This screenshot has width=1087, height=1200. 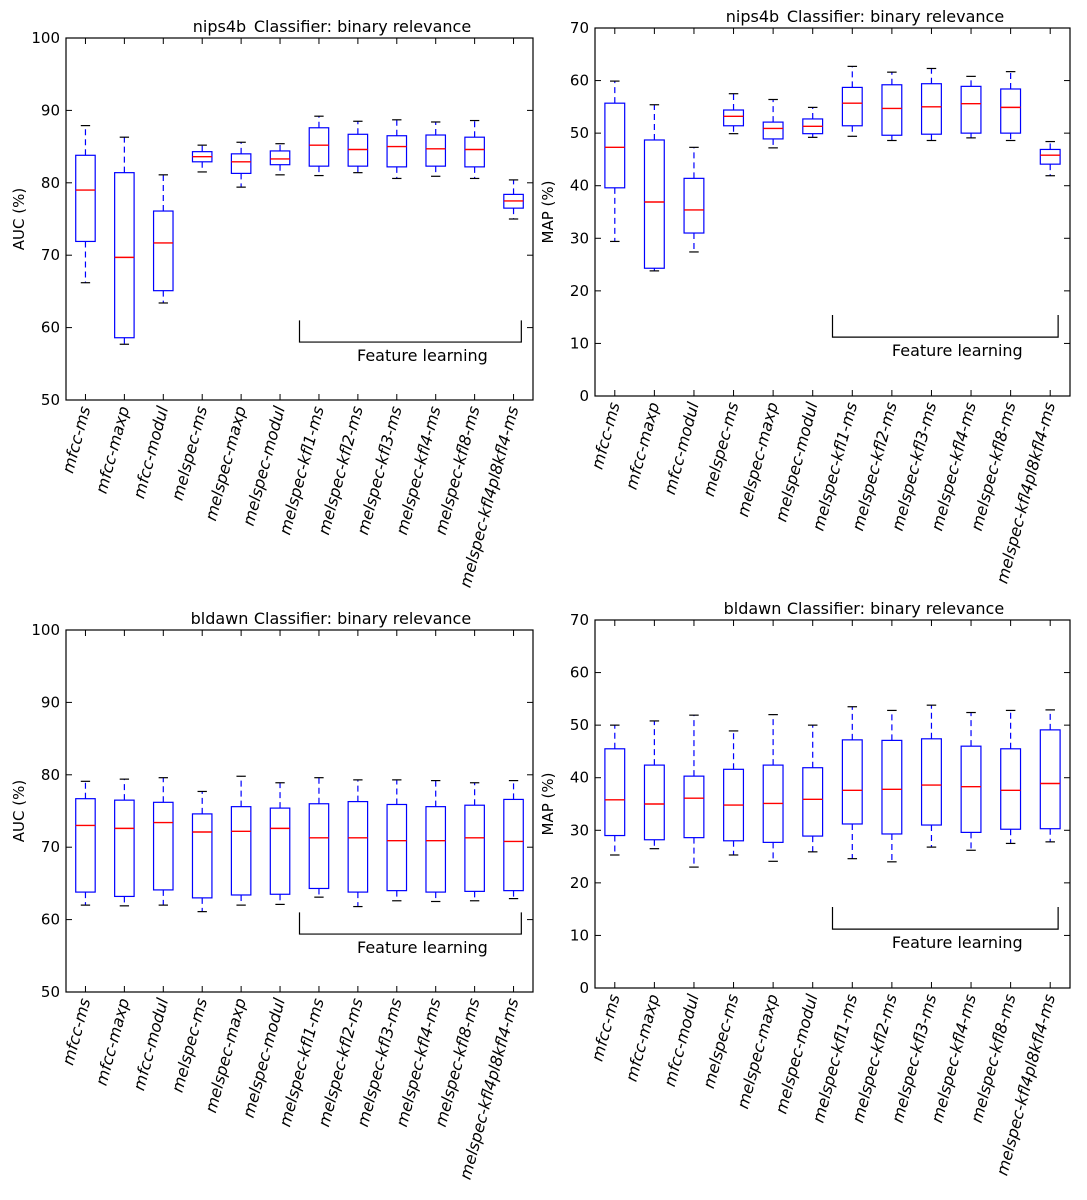 I want to click on x-tick-label: melspec-maxp, so click(x=757, y=459).